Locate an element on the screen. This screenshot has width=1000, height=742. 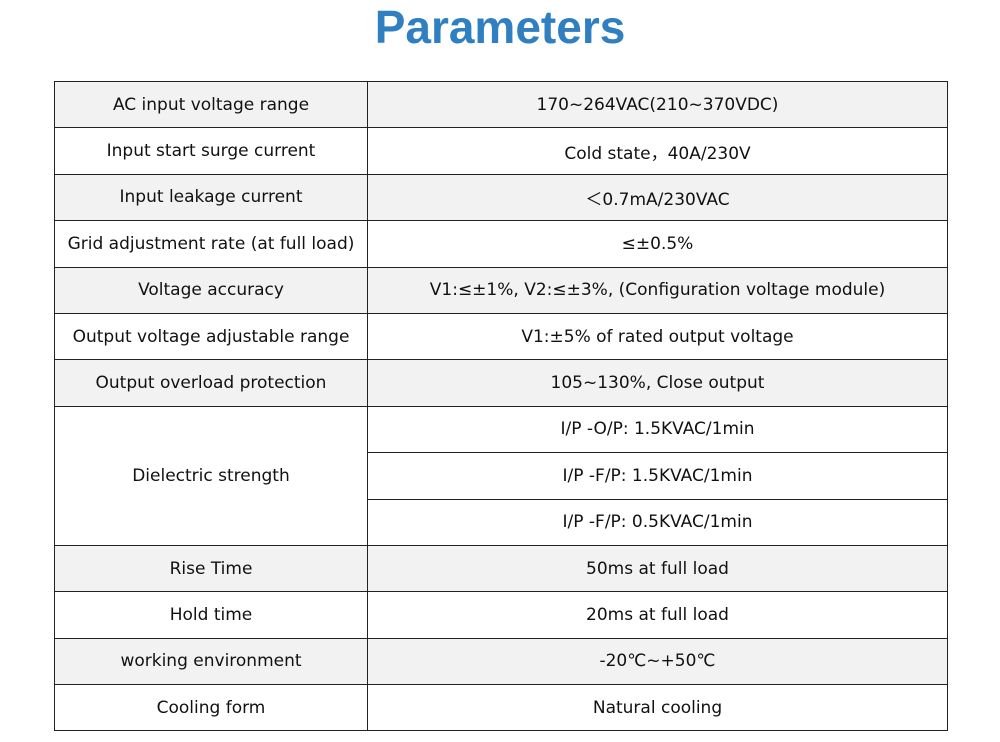
table-row: I/P -F/P: 0.5KVAC/1min is located at coordinates (501, 522).